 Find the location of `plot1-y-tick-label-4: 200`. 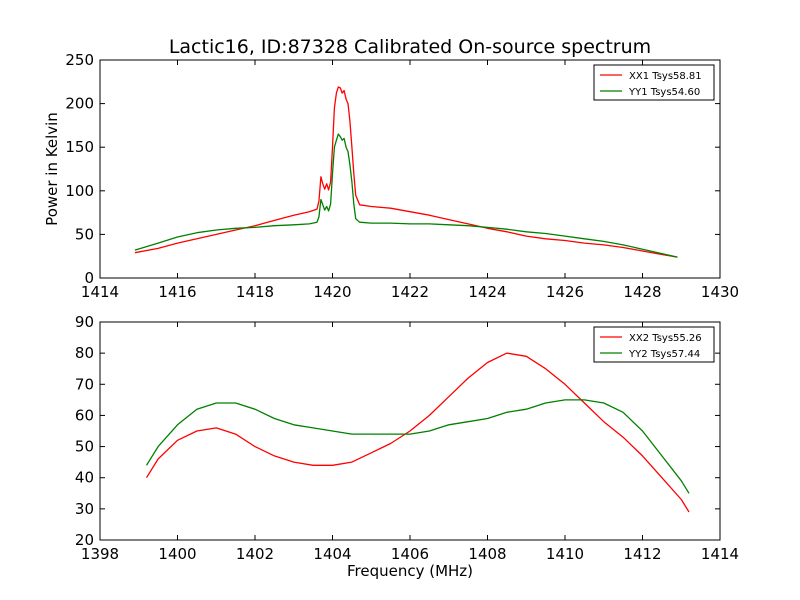

plot1-y-tick-label-4: 200 is located at coordinates (79, 104).